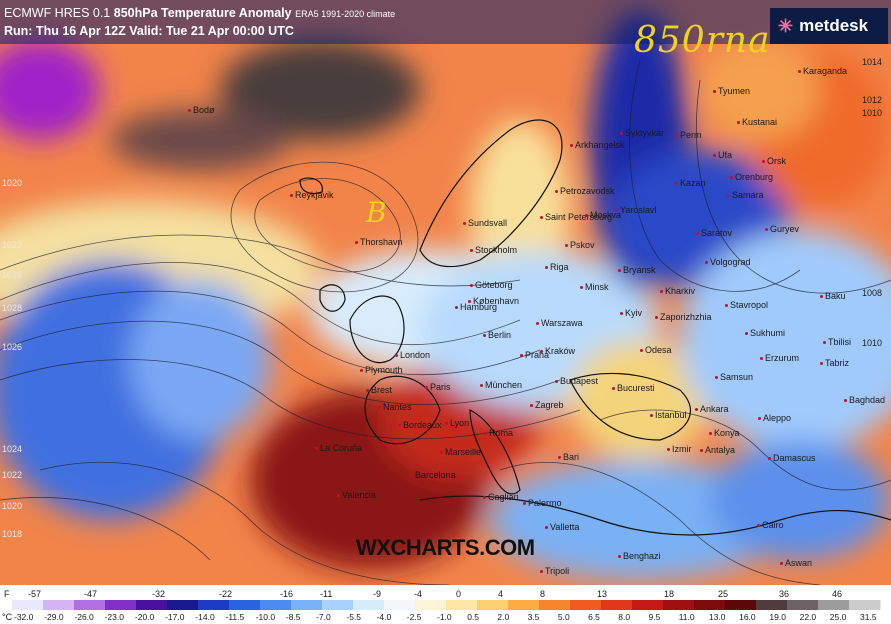 Image resolution: width=891 pixels, height=624 pixels. Describe the element at coordinates (702, 40) in the screenshot. I see `handwritten-annotation: 850rna` at that location.